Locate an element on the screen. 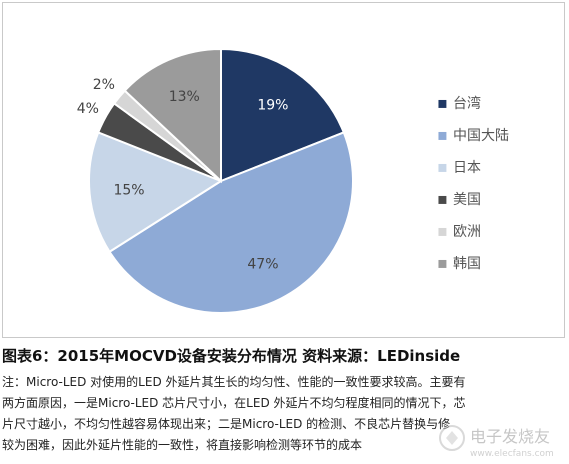 This screenshot has height=464, width=569. watermark-text: 电子发烧友 is located at coordinates (510, 436).